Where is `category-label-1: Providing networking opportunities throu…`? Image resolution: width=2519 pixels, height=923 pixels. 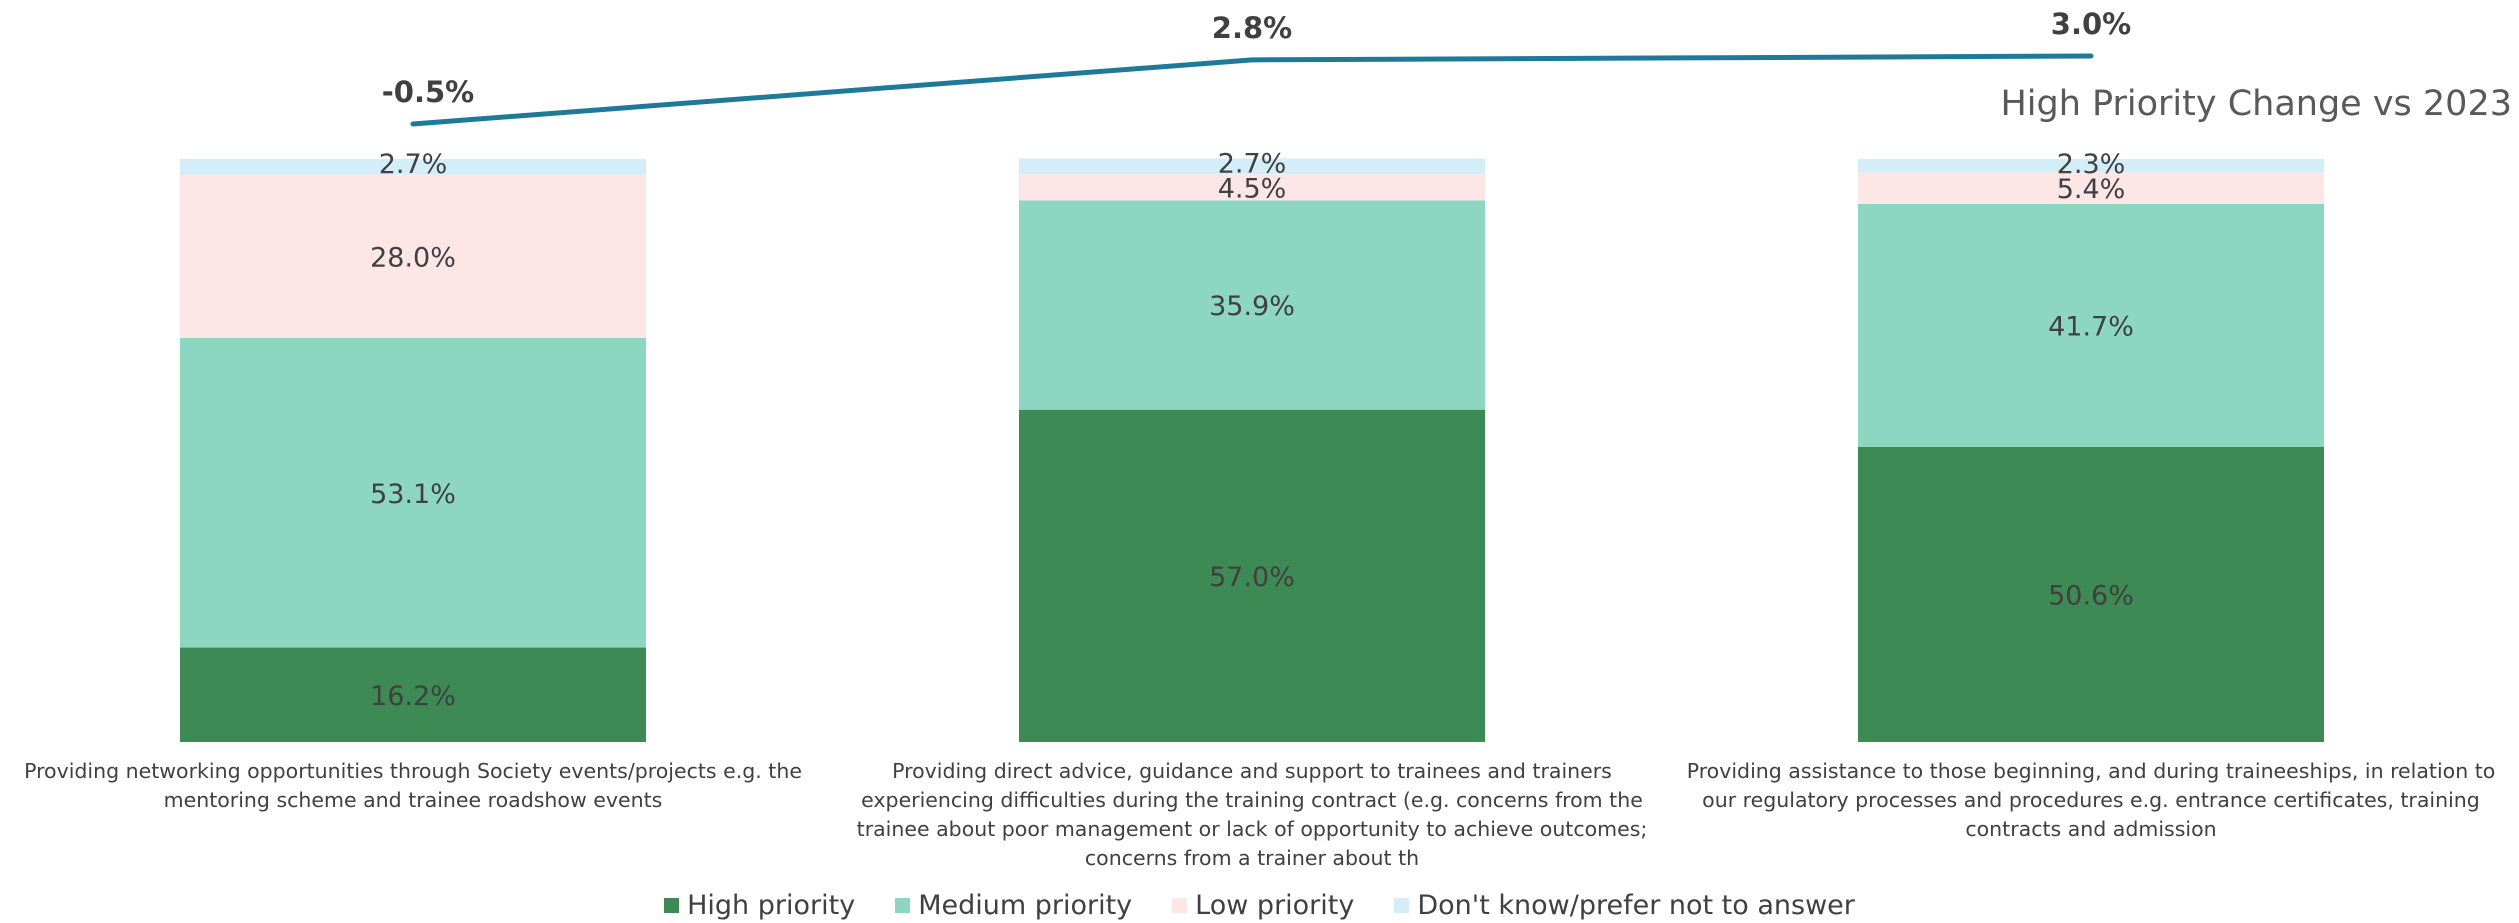
category-label-1: Providing networking opportunities throu… is located at coordinates (413, 785).